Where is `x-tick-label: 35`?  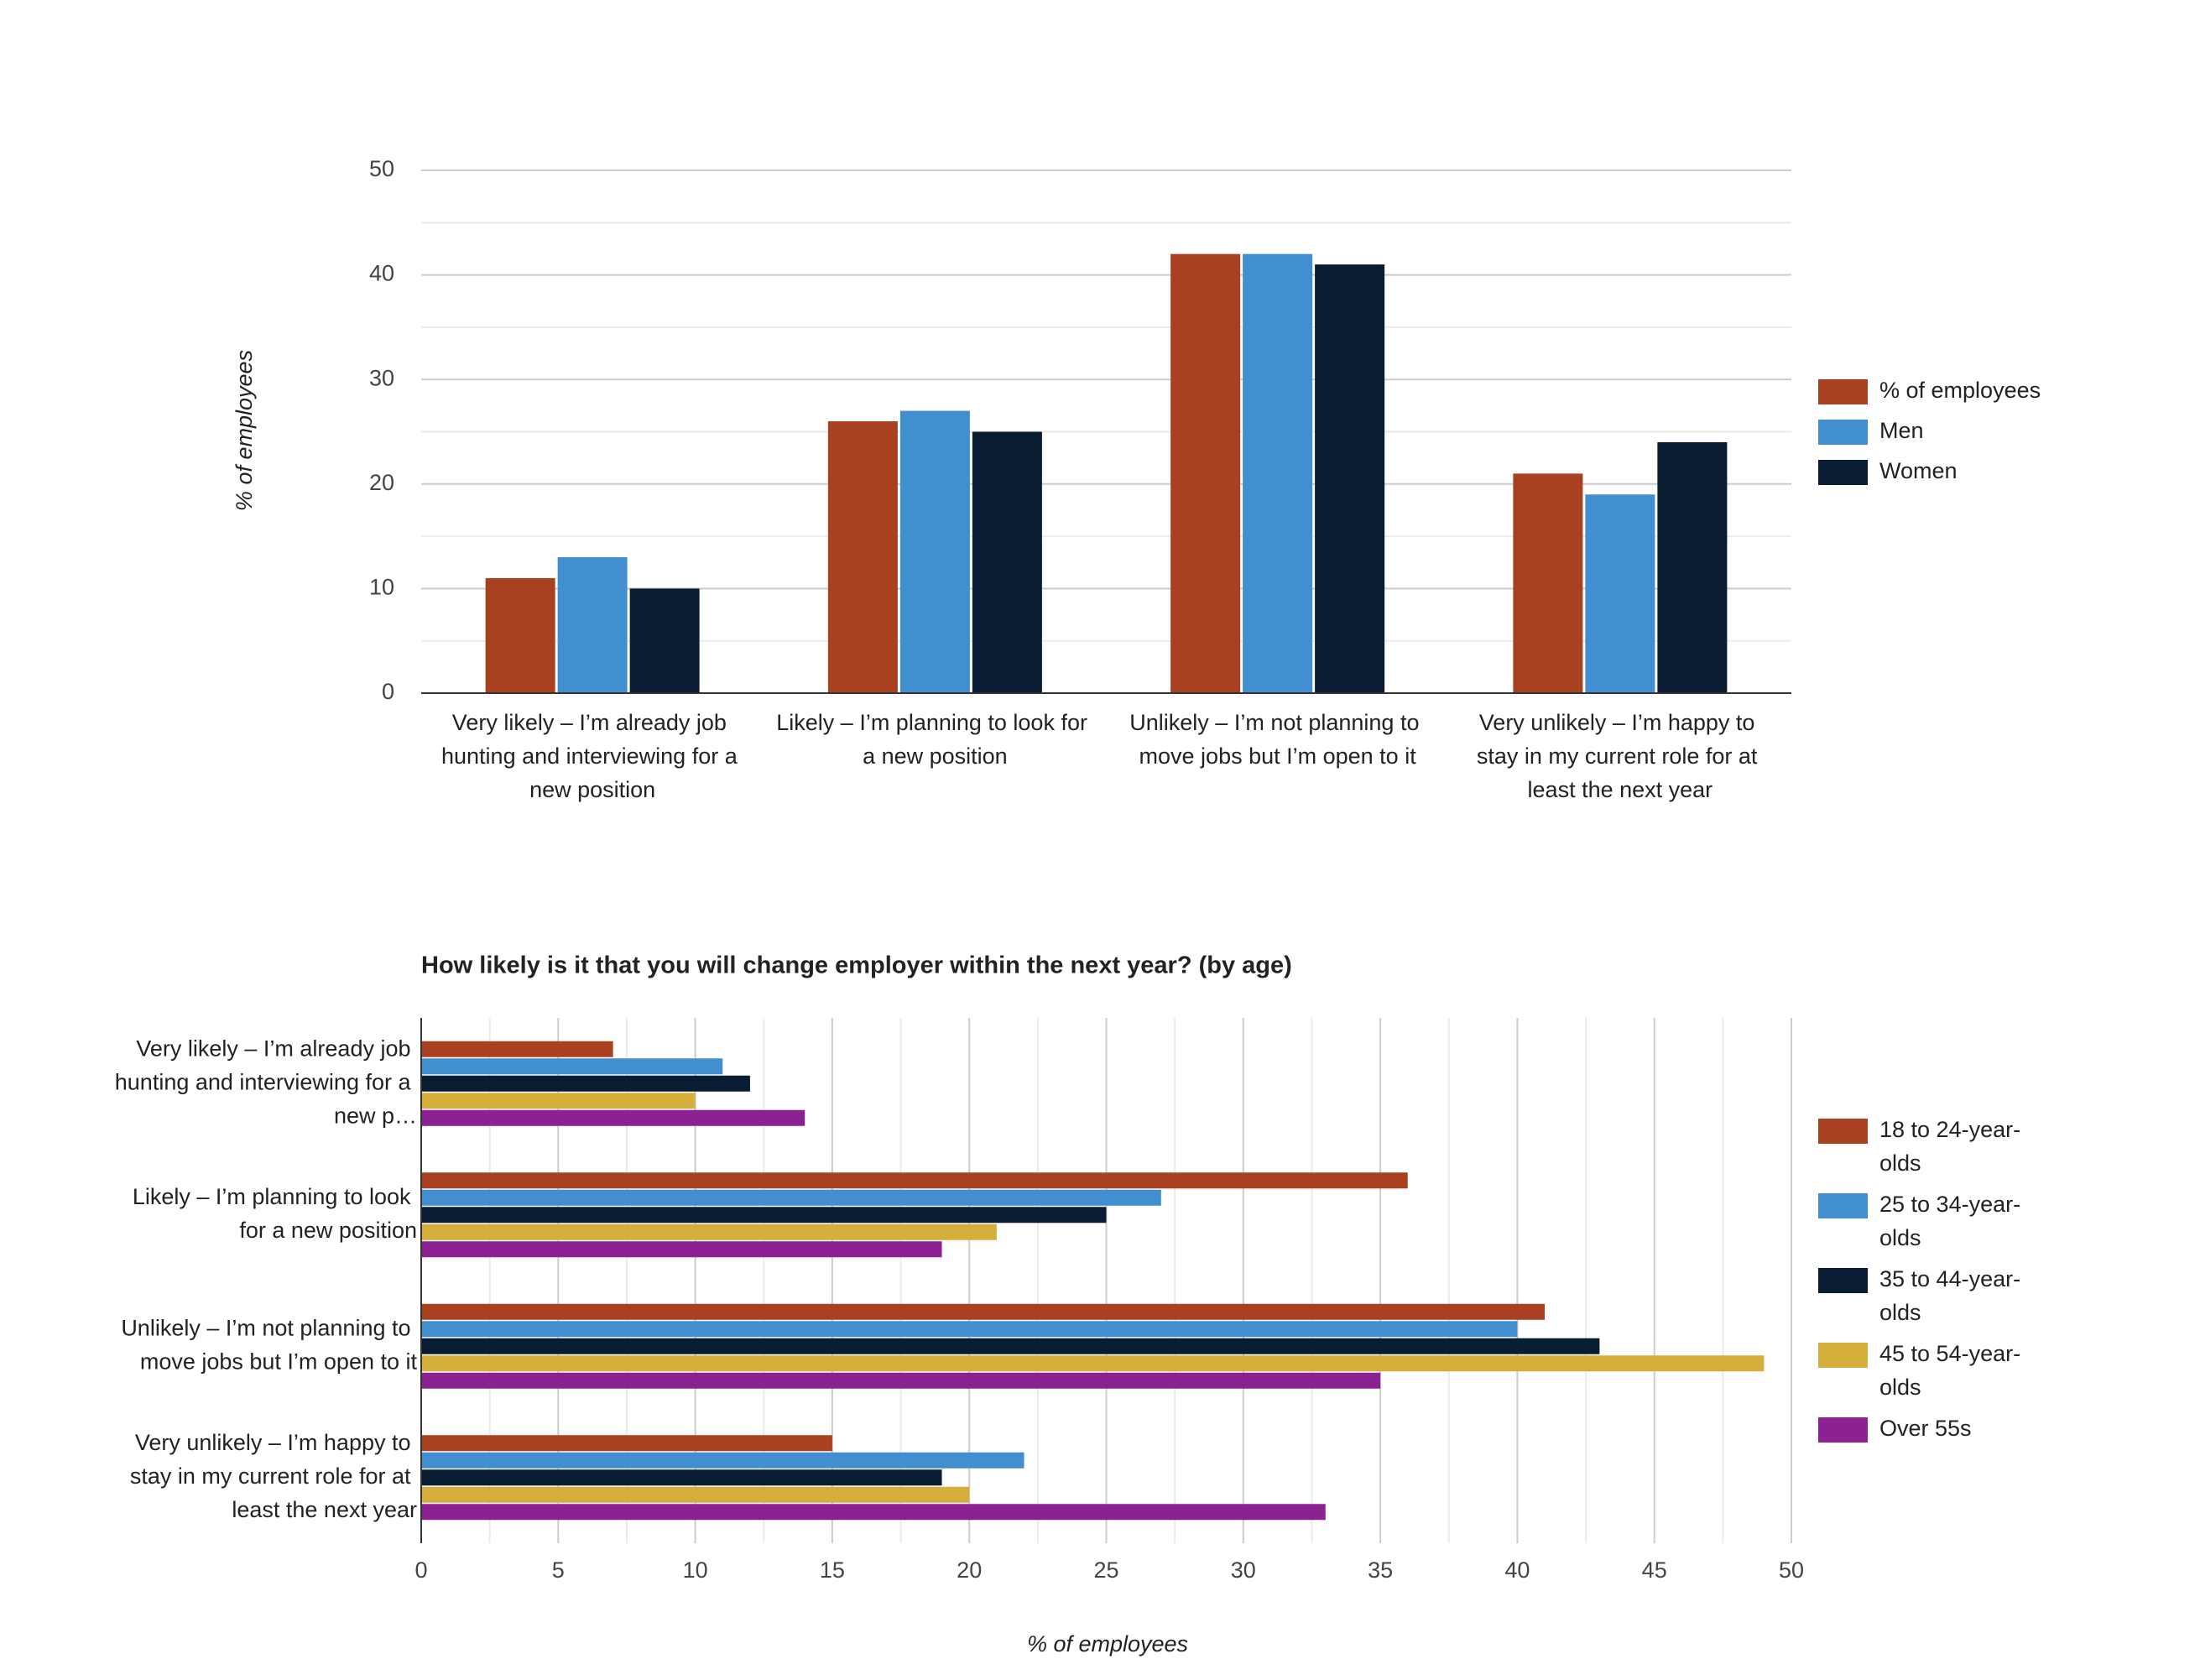 x-tick-label: 35 is located at coordinates (1380, 1570).